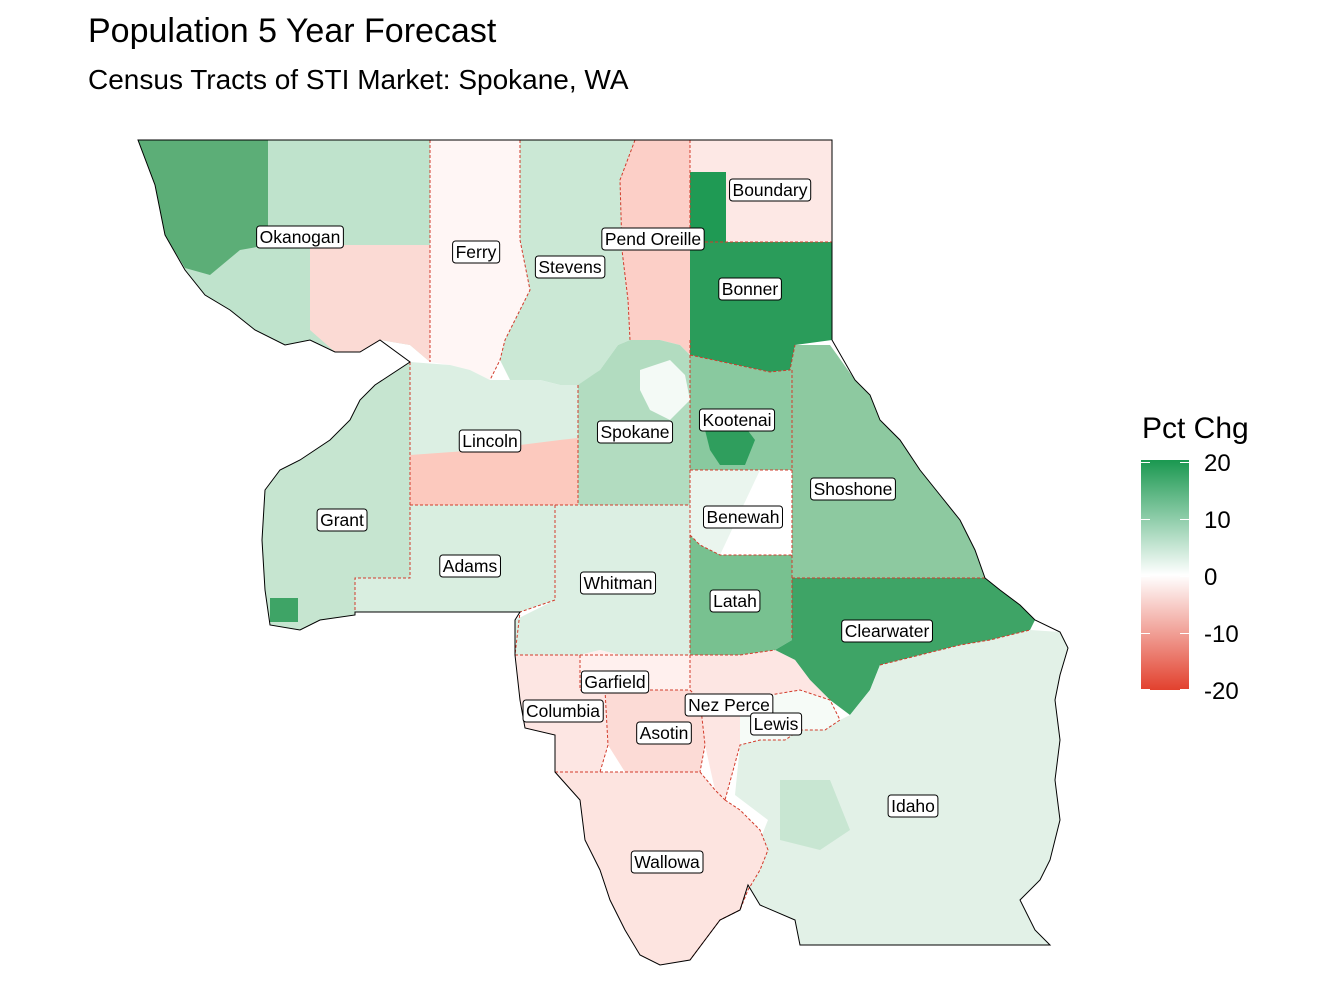 This screenshot has height=1008, width=1344. I want to click on county-label-text: Wallowa, so click(667, 862).